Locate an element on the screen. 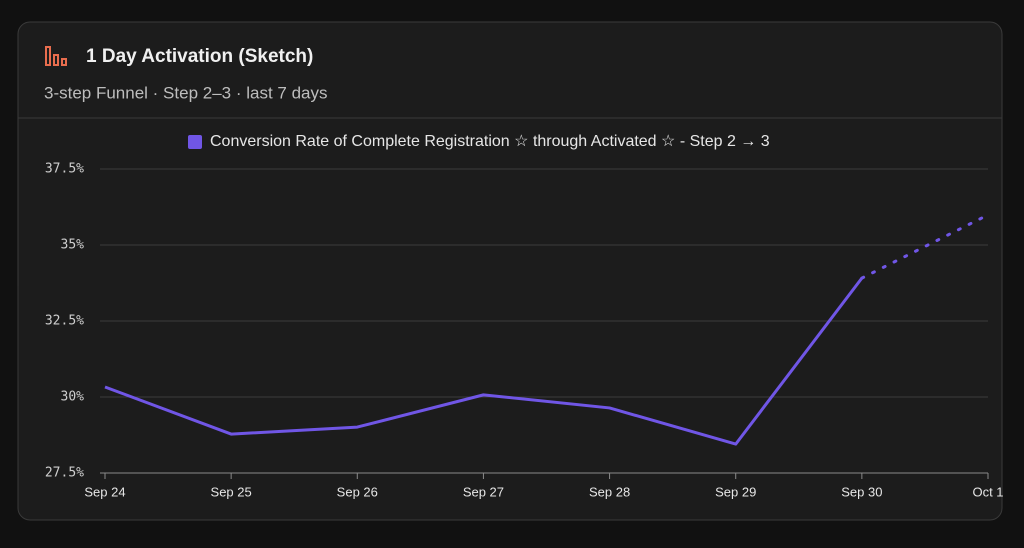 The height and width of the screenshot is (548, 1024). y-tick-label: 37.5% is located at coordinates (64, 169).